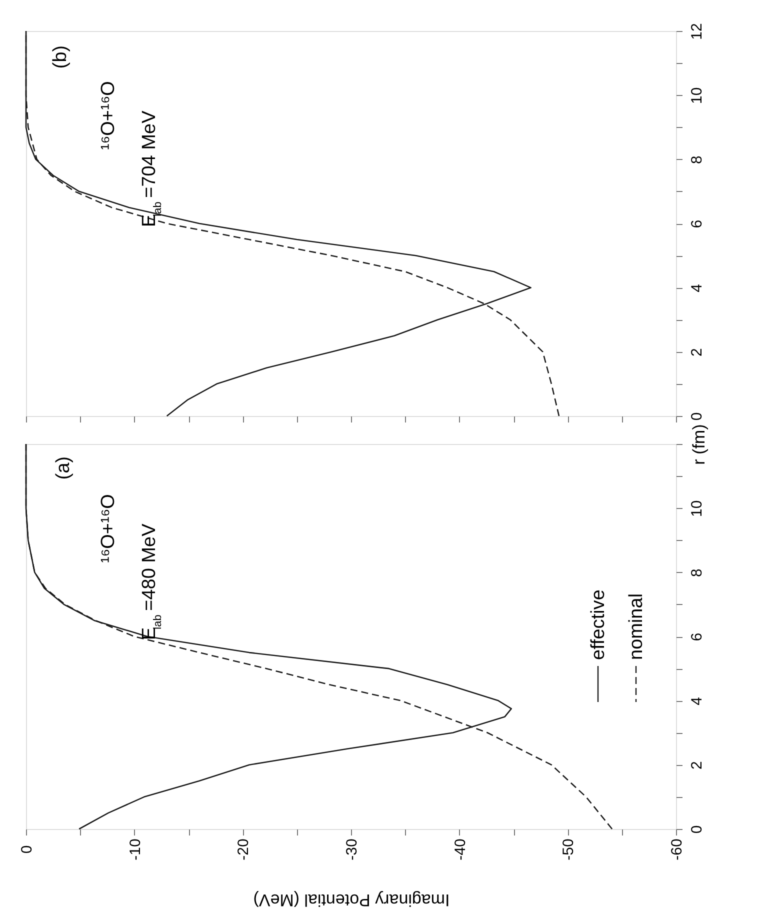 The width and height of the screenshot is (763, 914). I want to click on x-tick-label: -10, so click(135, 849).